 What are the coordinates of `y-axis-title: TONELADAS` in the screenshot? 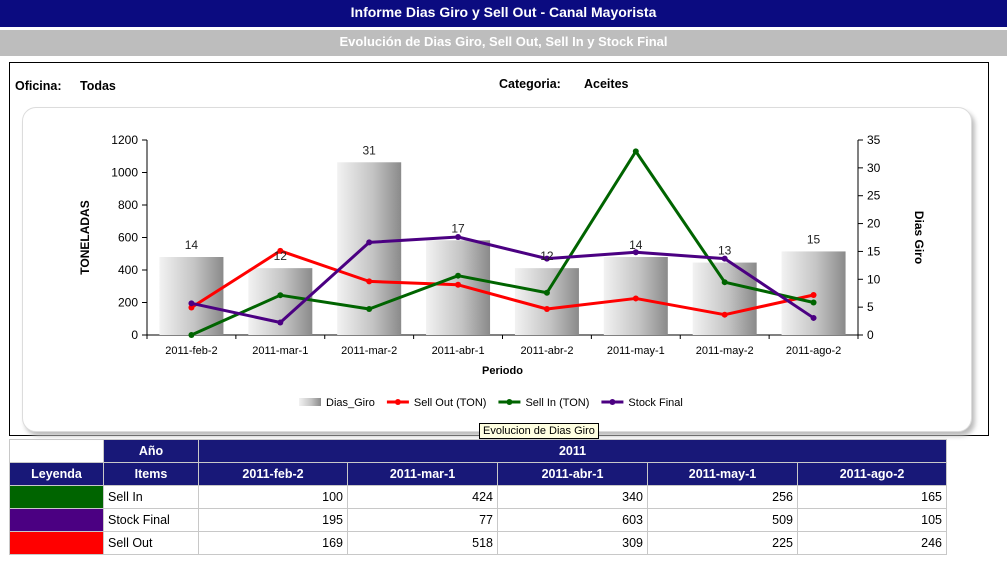 It's located at (85, 237).